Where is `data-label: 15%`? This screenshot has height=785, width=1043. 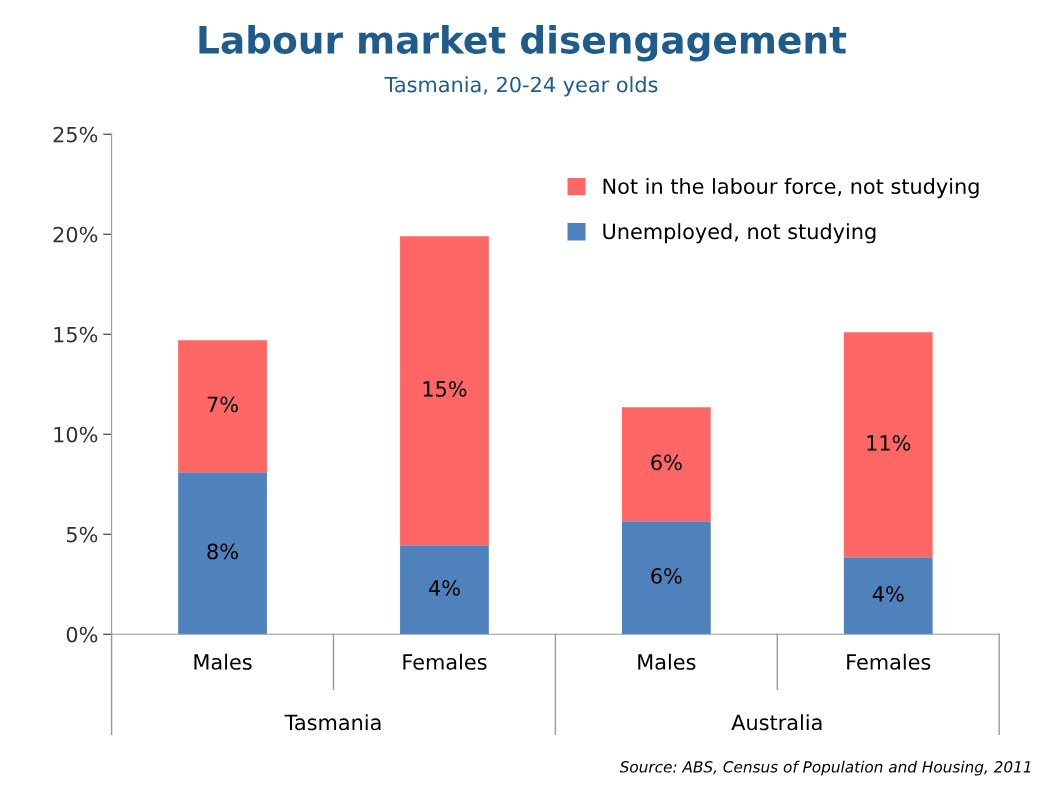 data-label: 15% is located at coordinates (445, 389).